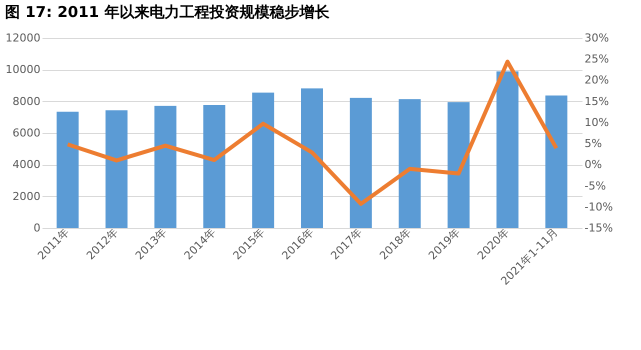  Describe the element at coordinates (596, 38) in the screenshot. I see `y2-tick-label: 30%` at that location.